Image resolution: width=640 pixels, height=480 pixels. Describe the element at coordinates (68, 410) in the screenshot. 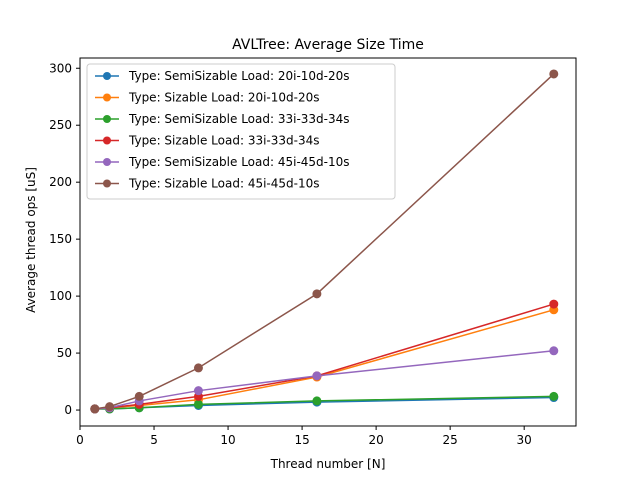

I see `y-tick-label: 0` at that location.